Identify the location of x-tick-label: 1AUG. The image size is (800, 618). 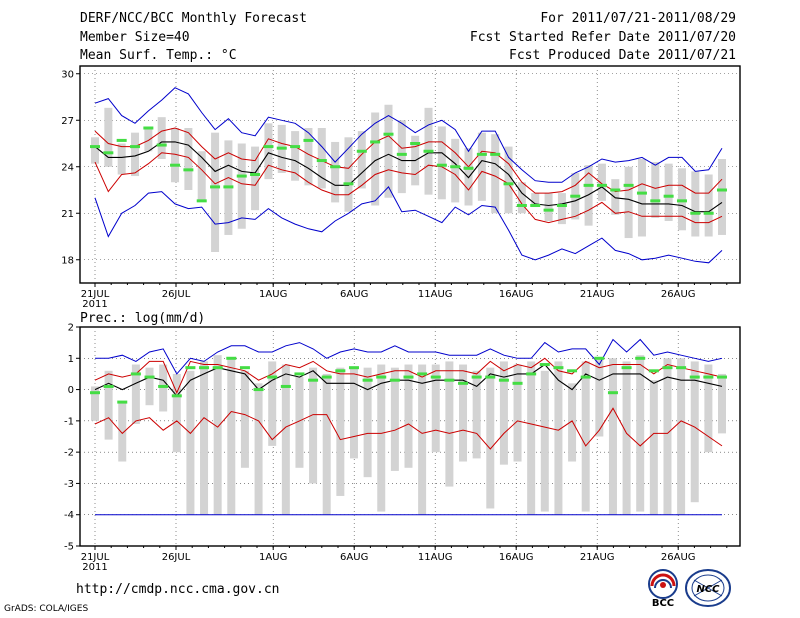
(273, 294).